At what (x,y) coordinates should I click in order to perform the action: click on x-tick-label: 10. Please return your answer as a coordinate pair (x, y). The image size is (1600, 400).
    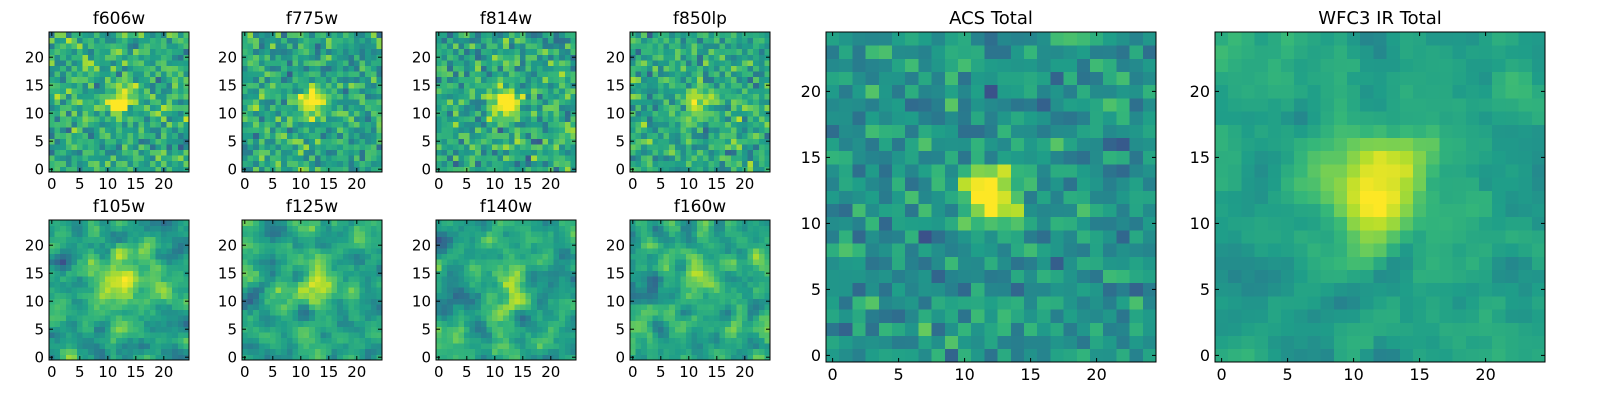
    Looking at the image, I should click on (494, 184).